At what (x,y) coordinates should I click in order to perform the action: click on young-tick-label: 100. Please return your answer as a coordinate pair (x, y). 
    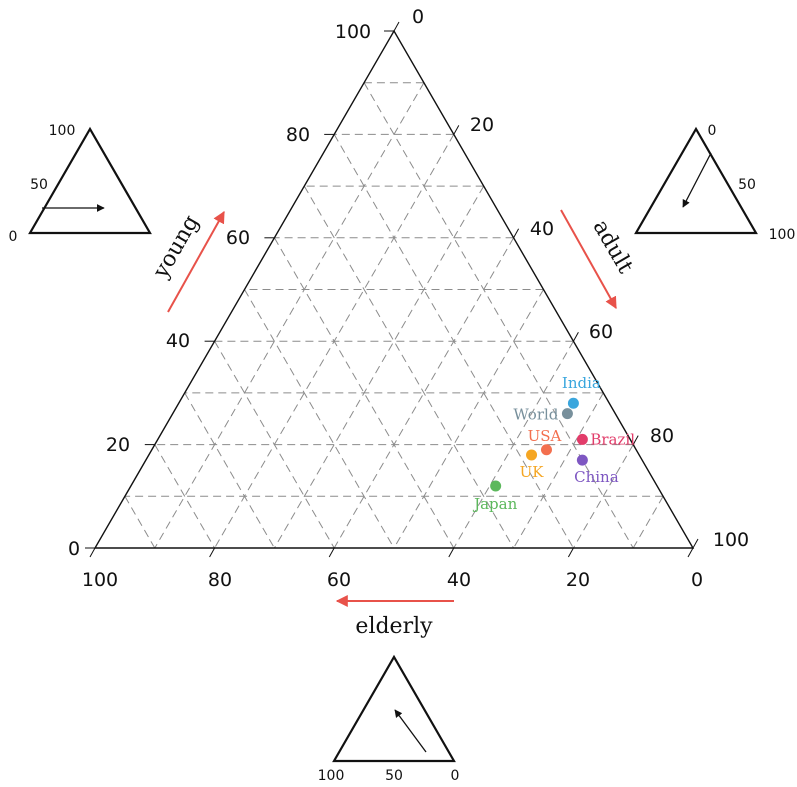
    Looking at the image, I should click on (353, 32).